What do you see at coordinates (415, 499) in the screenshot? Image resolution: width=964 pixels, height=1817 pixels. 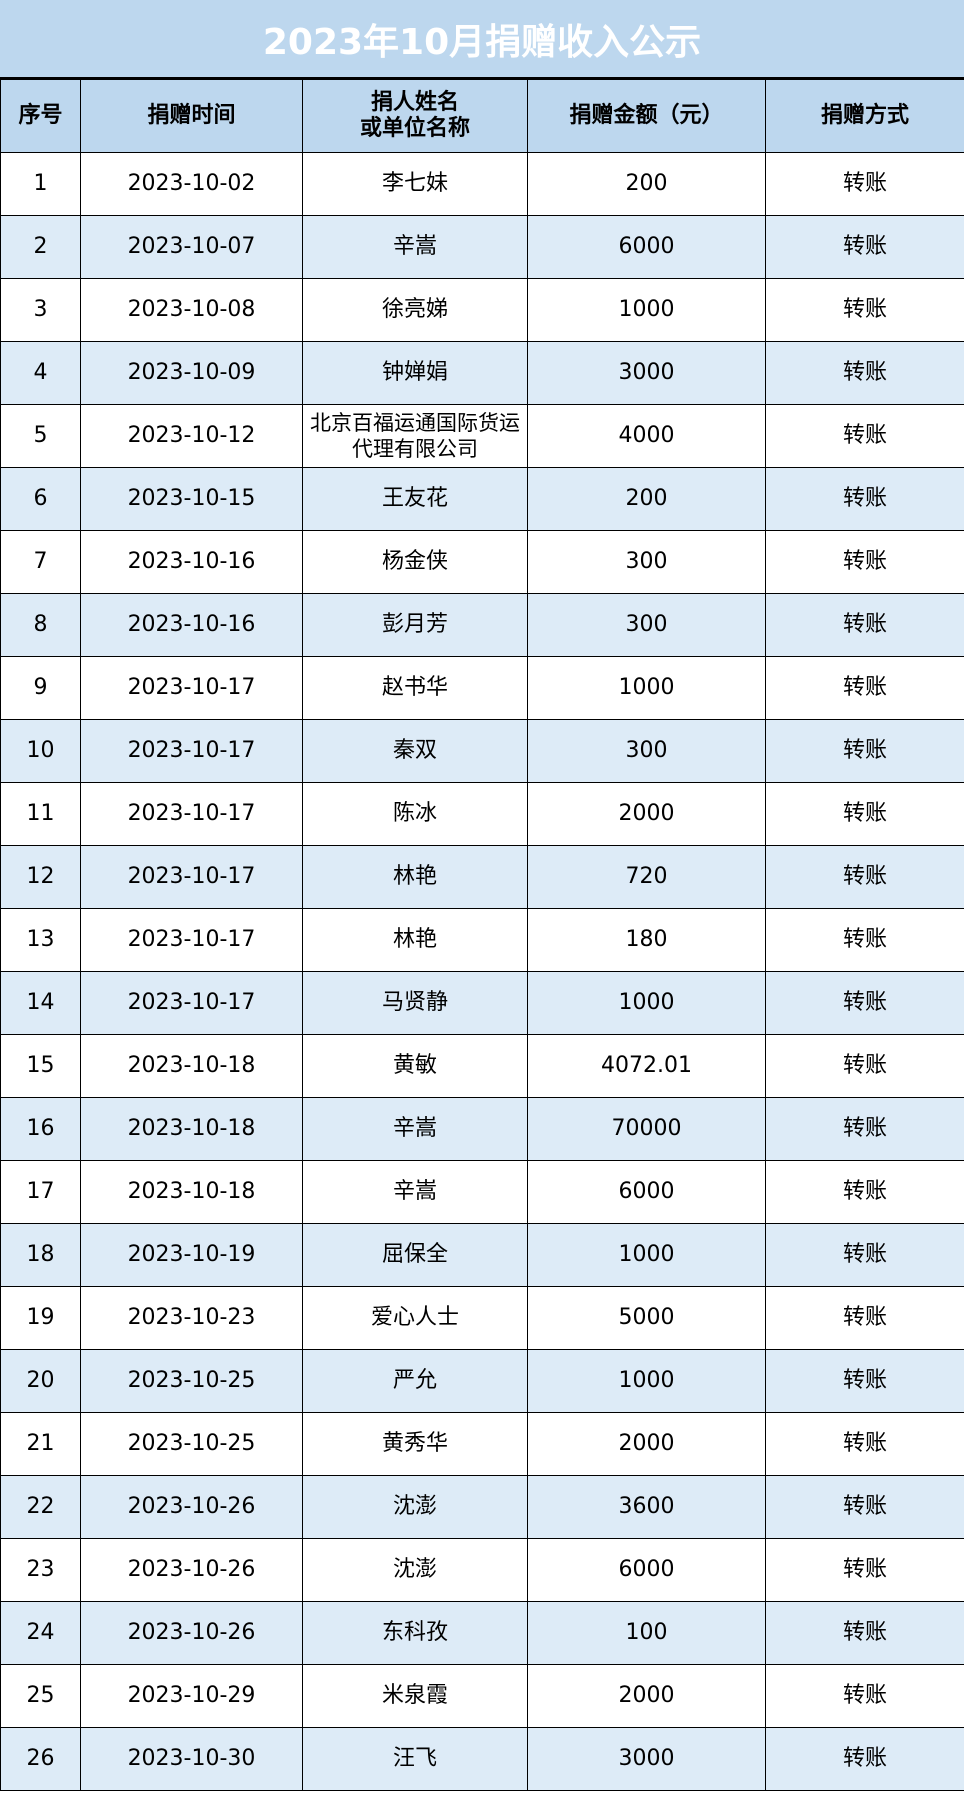 I see `cell-col-donor: 王友花` at bounding box center [415, 499].